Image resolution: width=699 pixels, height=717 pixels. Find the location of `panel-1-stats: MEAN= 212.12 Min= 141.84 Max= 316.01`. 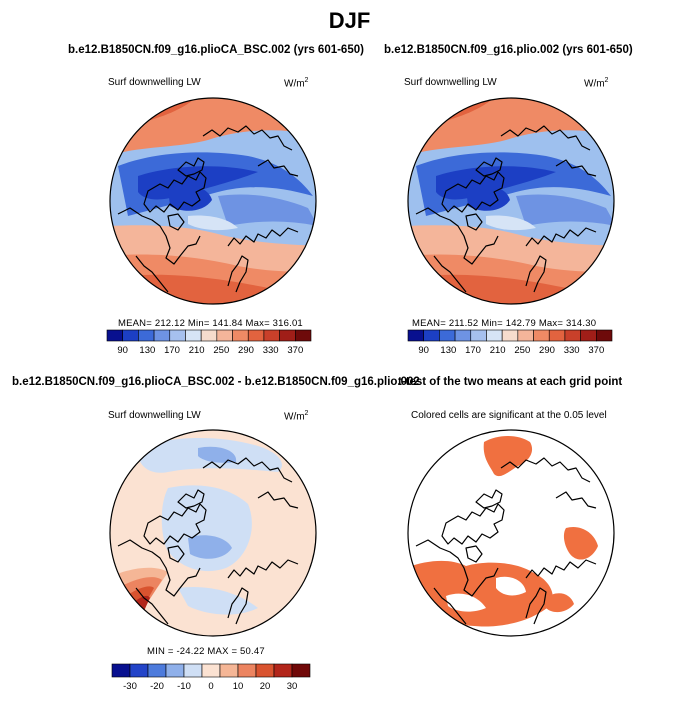

panel-1-stats: MEAN= 212.12 Min= 141.84 Max= 316.01 is located at coordinates (210, 323).